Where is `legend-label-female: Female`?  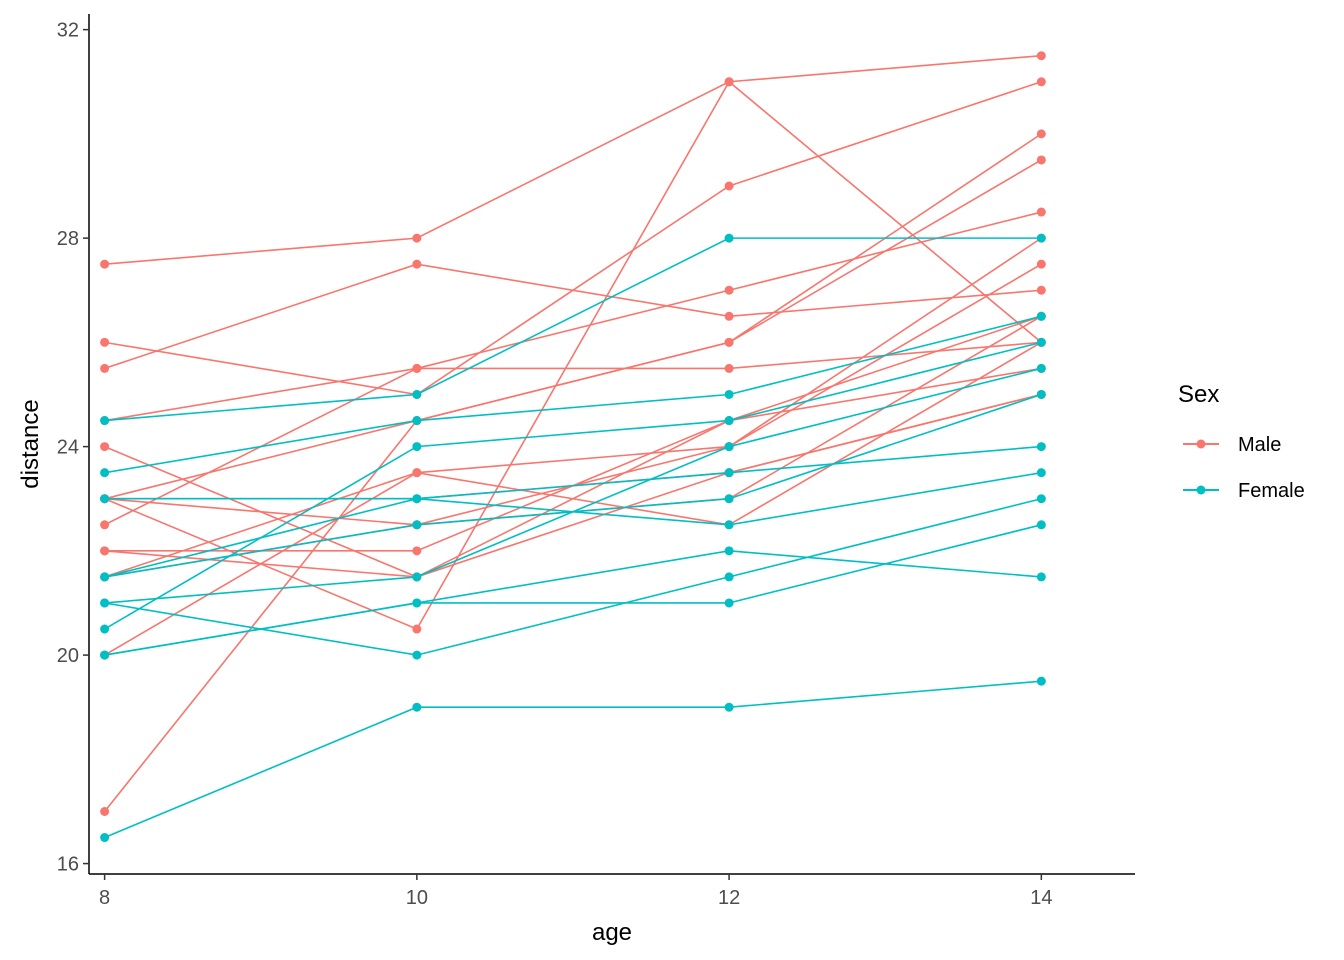
legend-label-female: Female is located at coordinates (1271, 491).